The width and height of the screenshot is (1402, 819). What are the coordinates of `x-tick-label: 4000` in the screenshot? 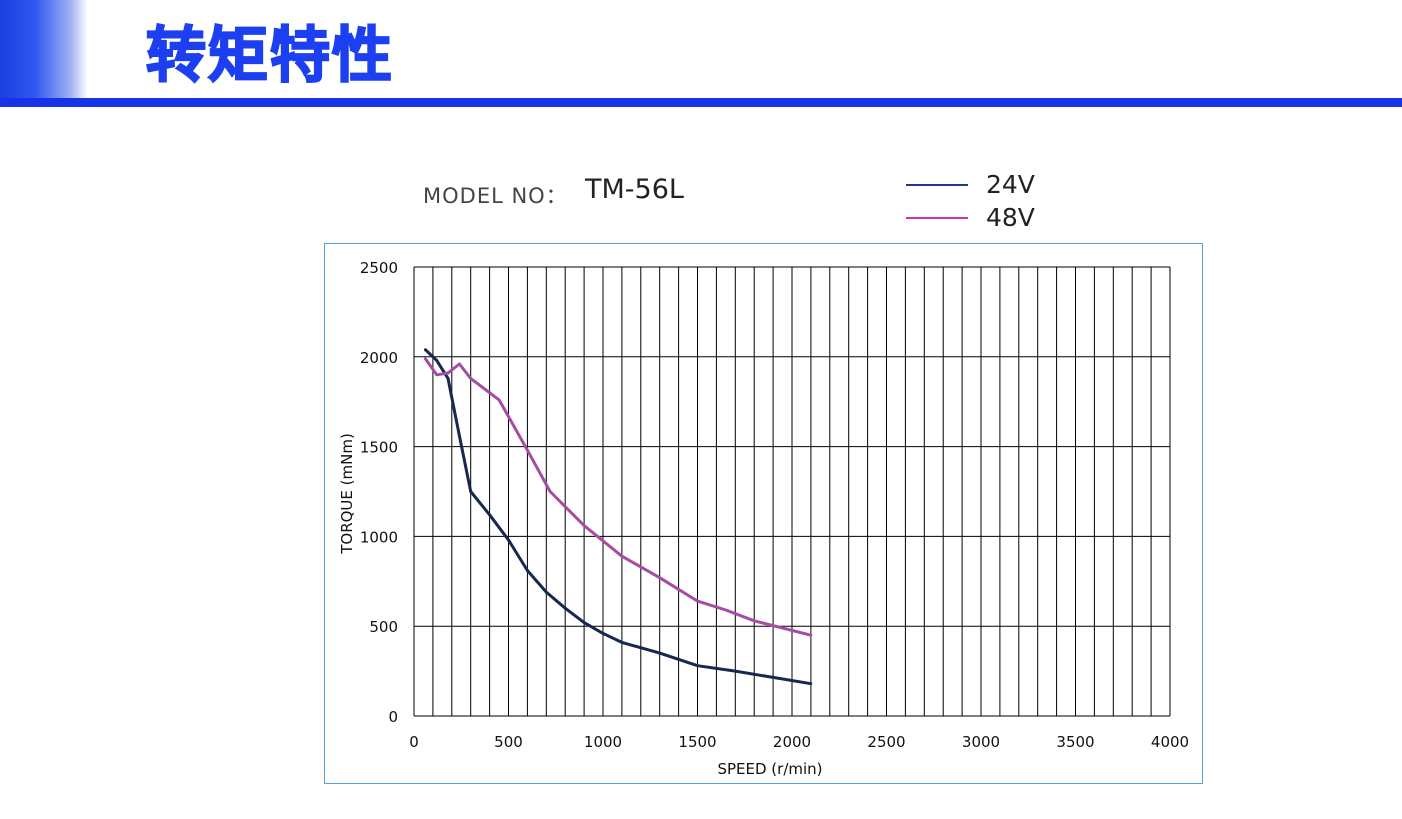 It's located at (1170, 742).